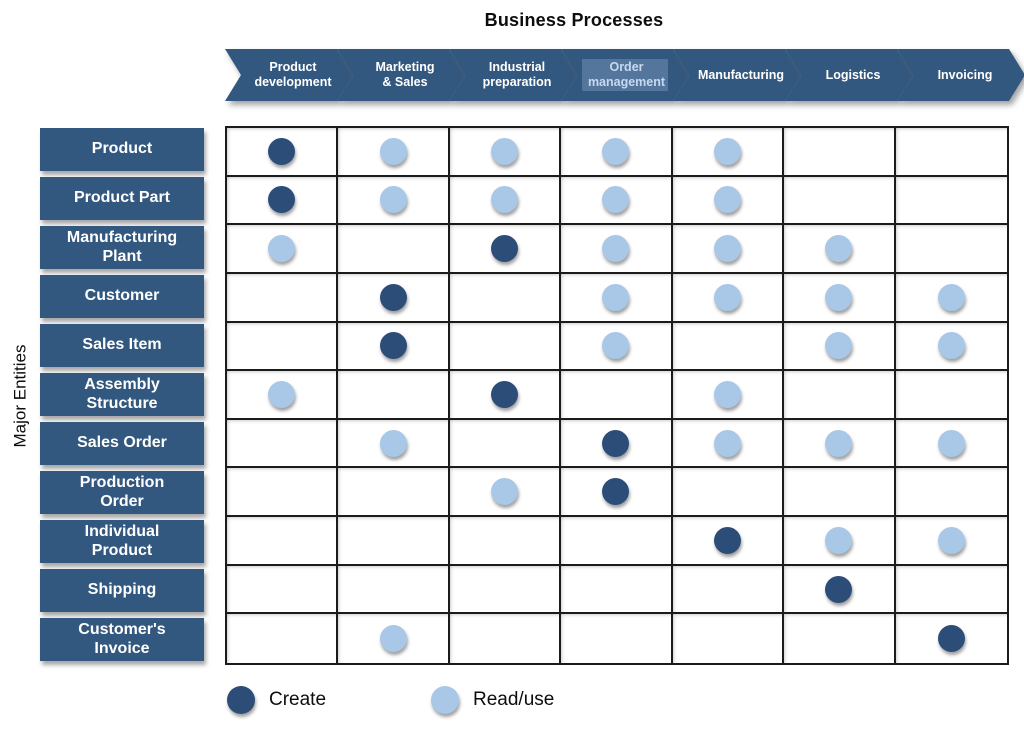  Describe the element at coordinates (951, 298) in the screenshot. I see `matrix-cell-r4-c7` at that location.